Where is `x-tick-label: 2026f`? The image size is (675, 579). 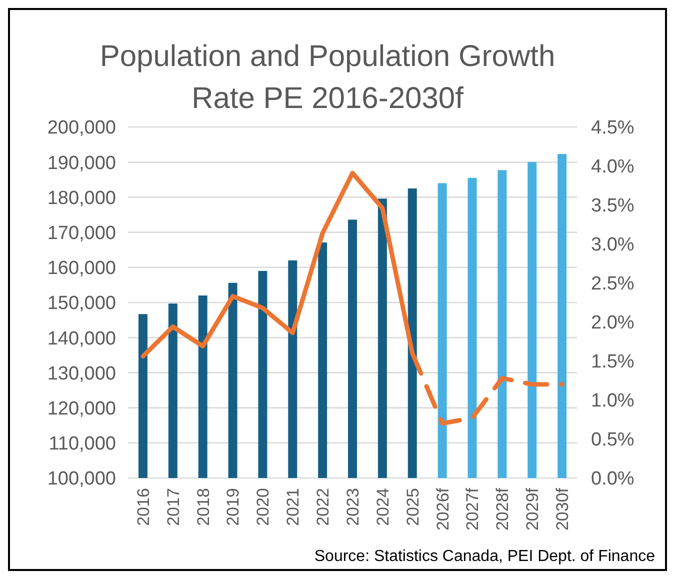
x-tick-label: 2026f is located at coordinates (442, 509).